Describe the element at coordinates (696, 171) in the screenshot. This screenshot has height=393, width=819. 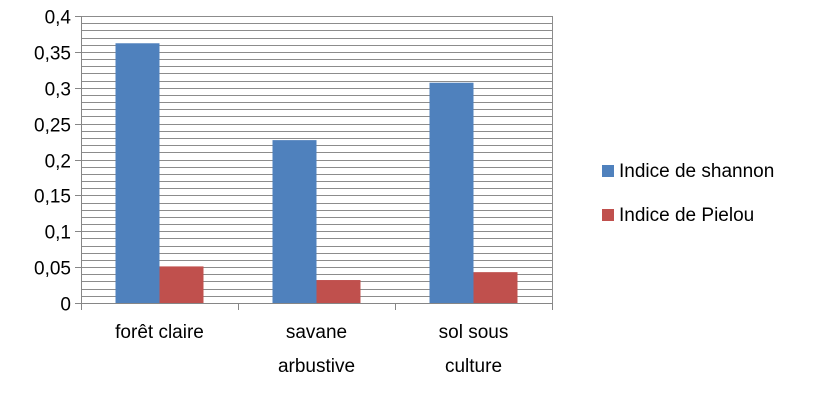
I see `legend-label: Indice de shannon` at that location.